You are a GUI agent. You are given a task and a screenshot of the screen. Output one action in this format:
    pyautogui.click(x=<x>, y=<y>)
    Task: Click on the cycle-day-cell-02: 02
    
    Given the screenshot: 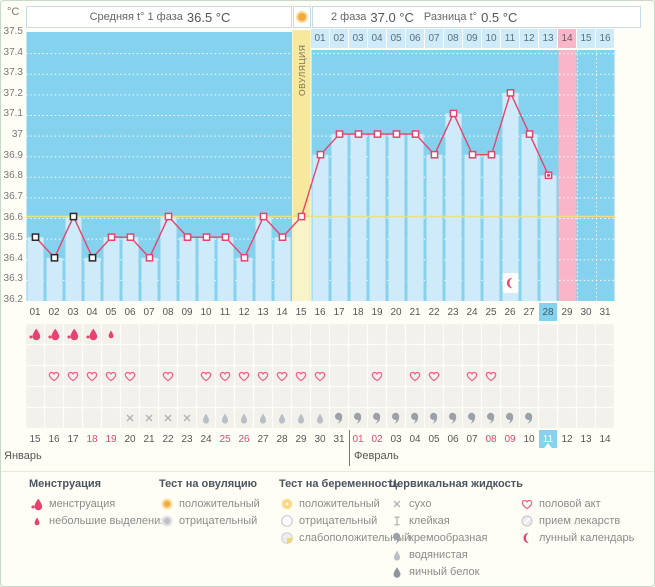 What is the action you would take?
    pyautogui.click(x=54, y=312)
    